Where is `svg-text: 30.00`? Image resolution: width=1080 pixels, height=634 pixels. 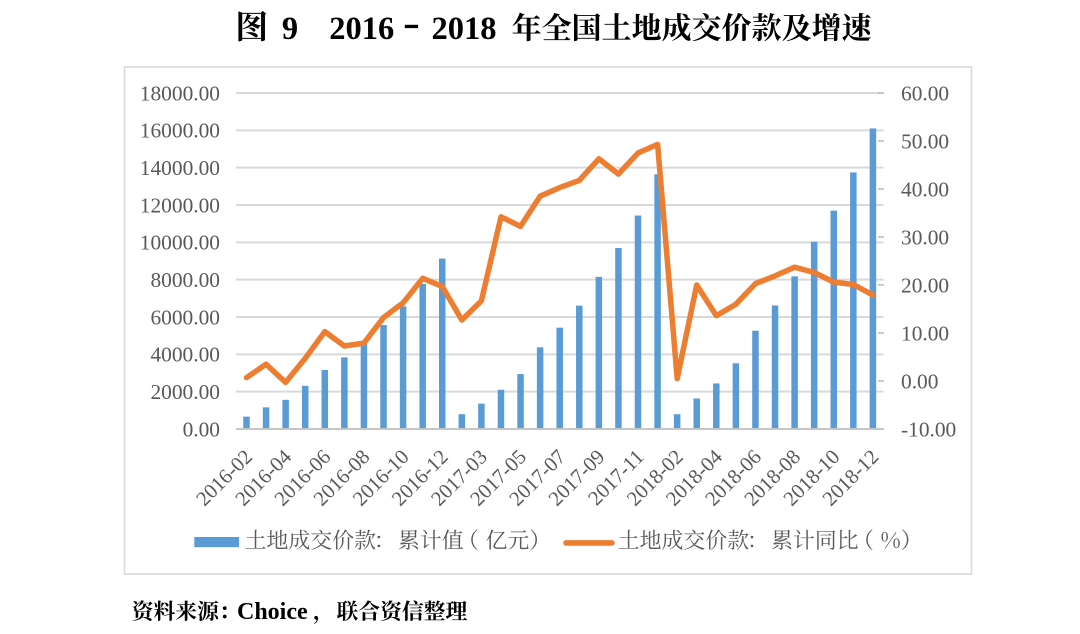
svg-text: 30.00 is located at coordinates (925, 237).